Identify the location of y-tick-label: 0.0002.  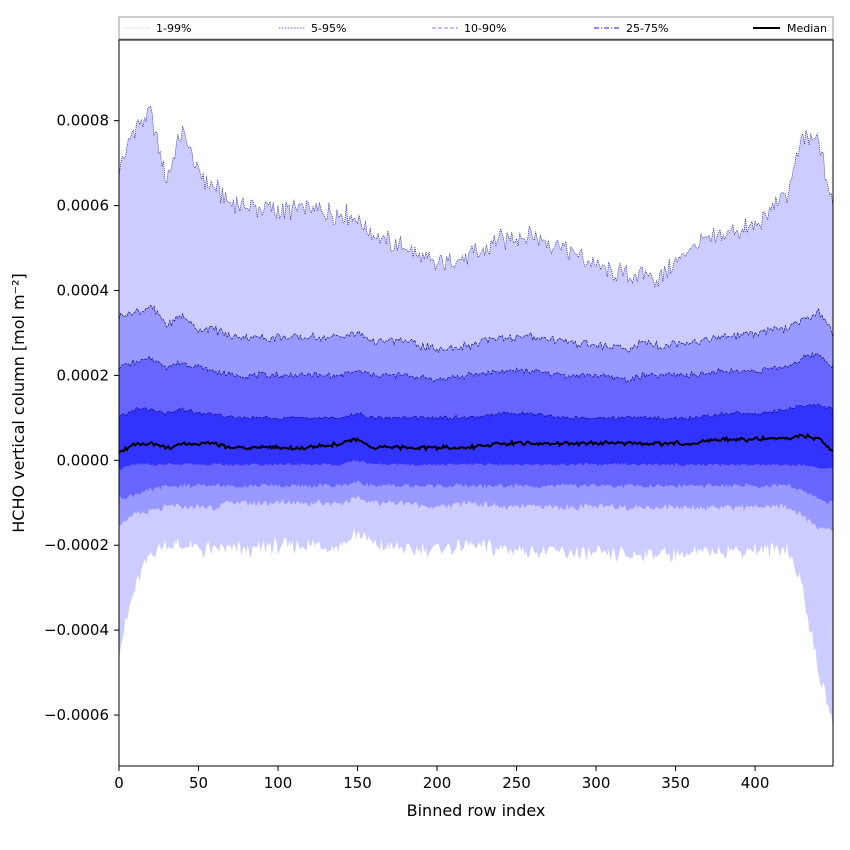
(83, 375).